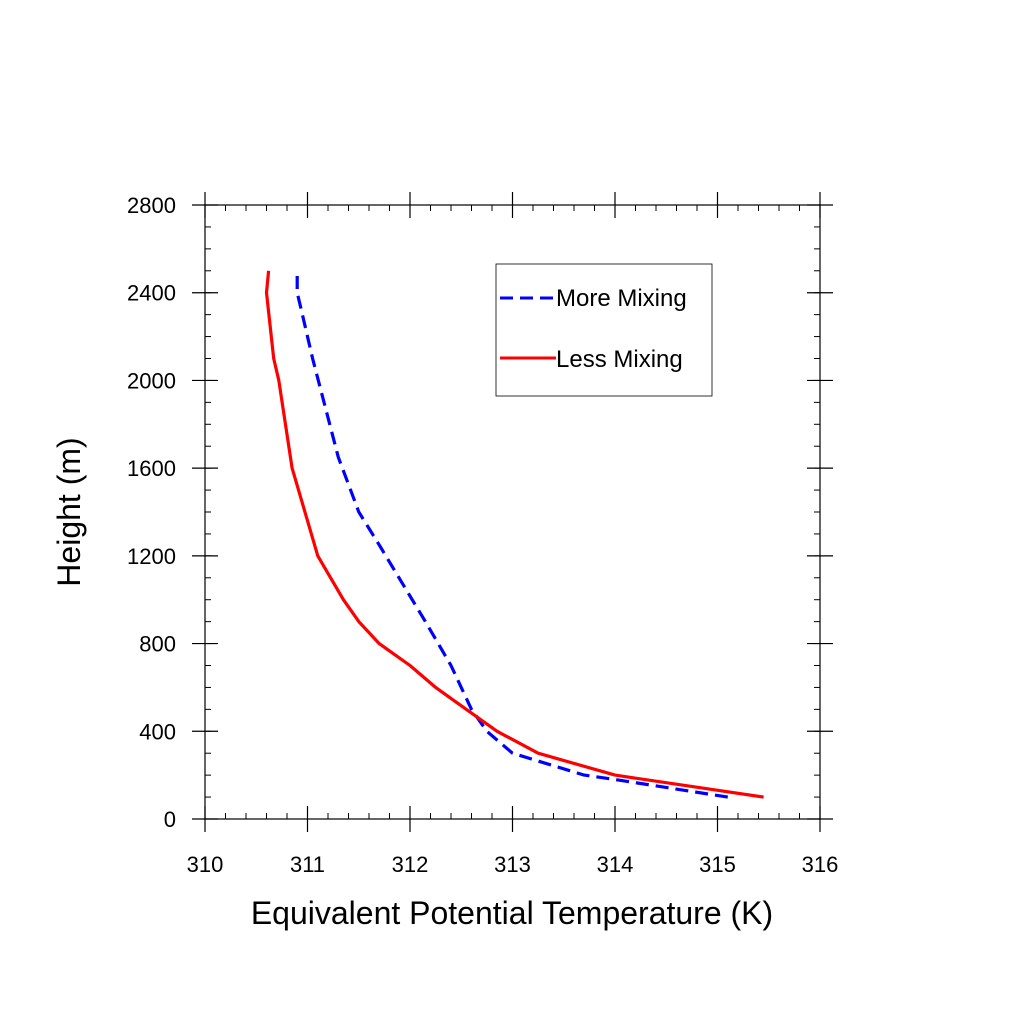  Describe the element at coordinates (717, 864) in the screenshot. I see `x-tick-label: 315` at that location.